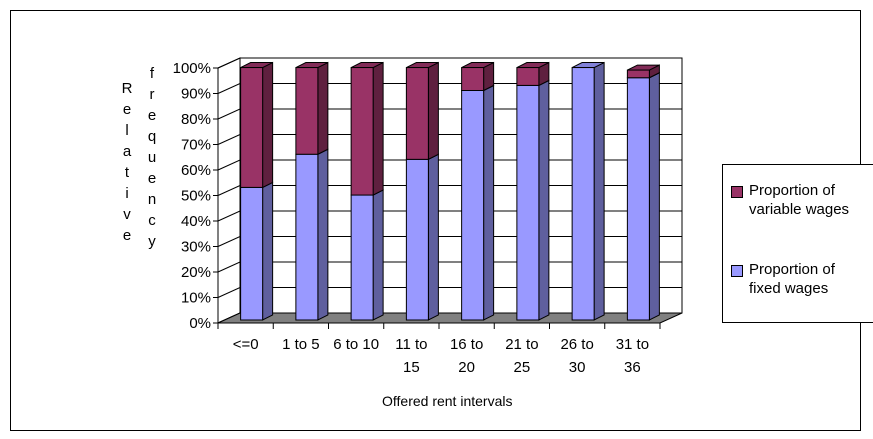  I want to click on y-axis-title-letter: f, so click(152, 73).